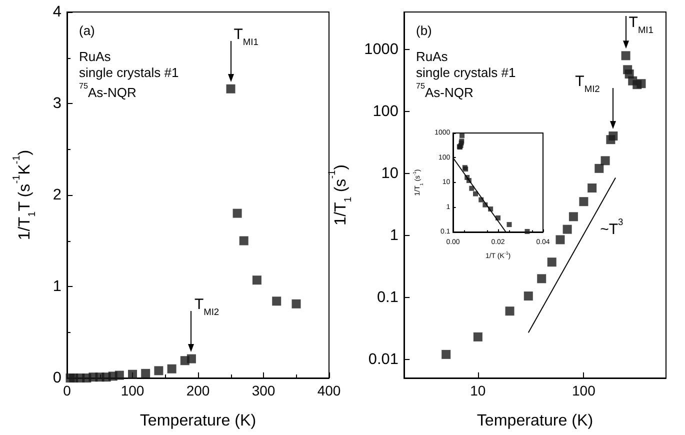 This screenshot has width=685, height=435. Describe the element at coordinates (57, 378) in the screenshot. I see `y-tick-label: 0` at that location.